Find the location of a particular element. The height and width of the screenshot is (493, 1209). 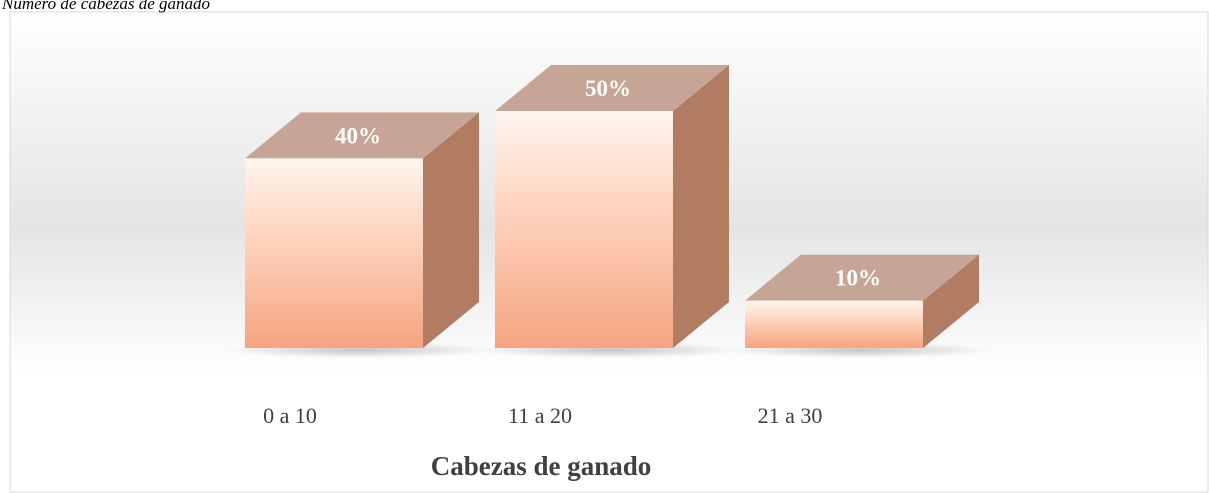

x-tick-label: 11 a 20 is located at coordinates (540, 415).